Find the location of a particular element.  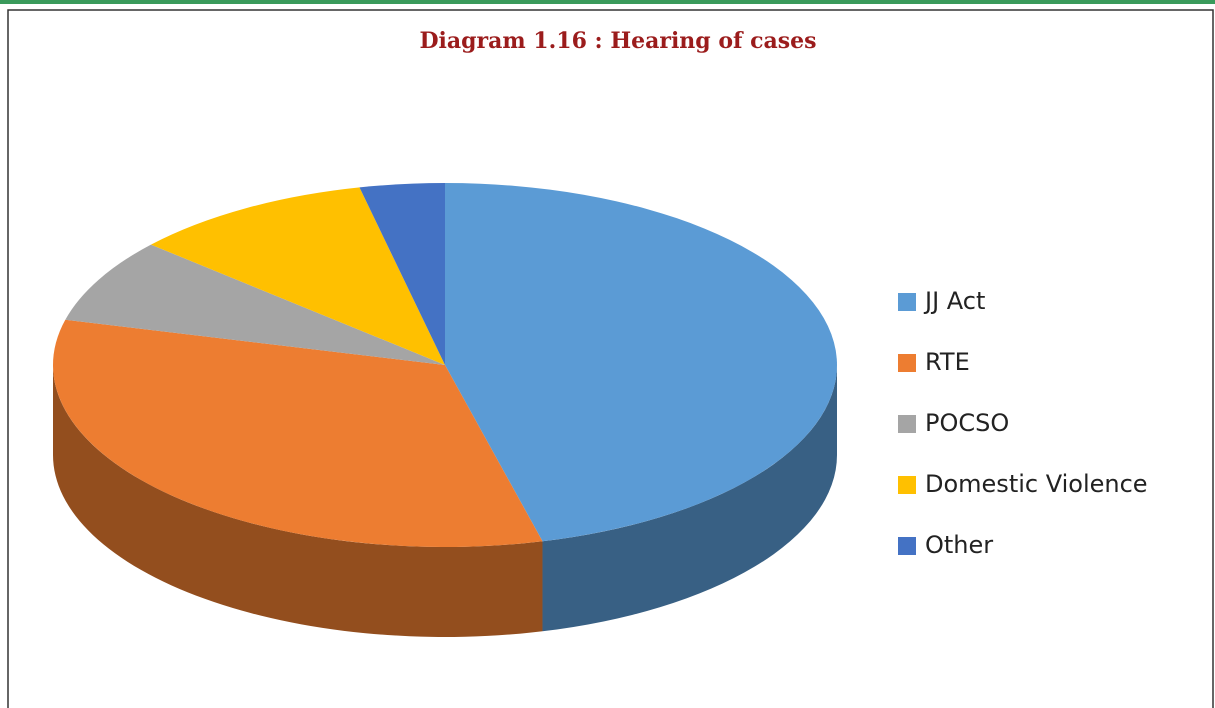

slice-side is located at coordinates (689, 498).